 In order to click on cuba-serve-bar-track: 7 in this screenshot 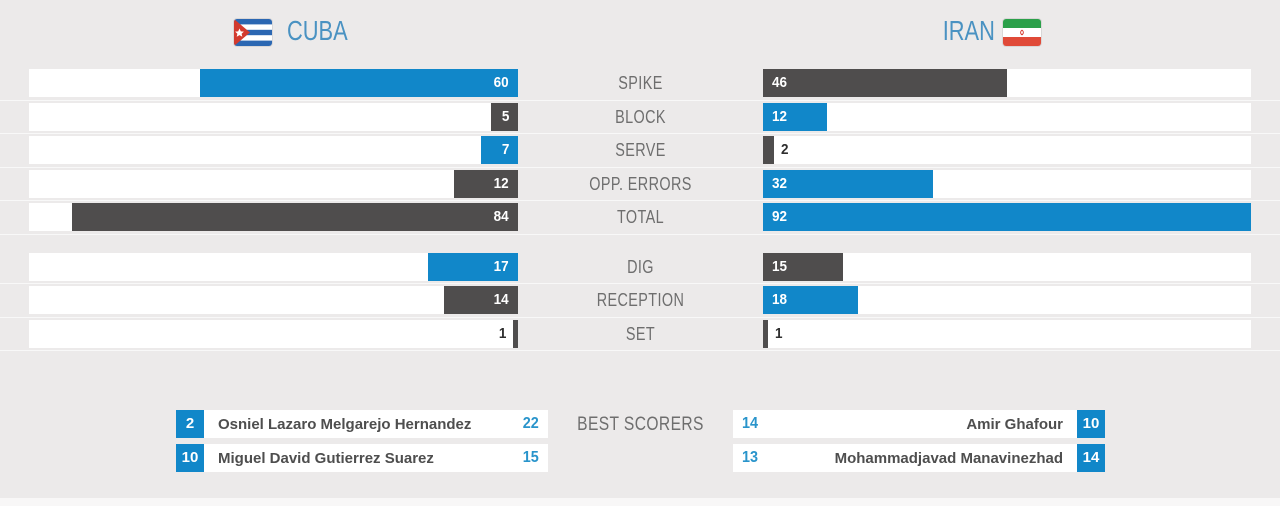, I will do `click(273, 150)`.